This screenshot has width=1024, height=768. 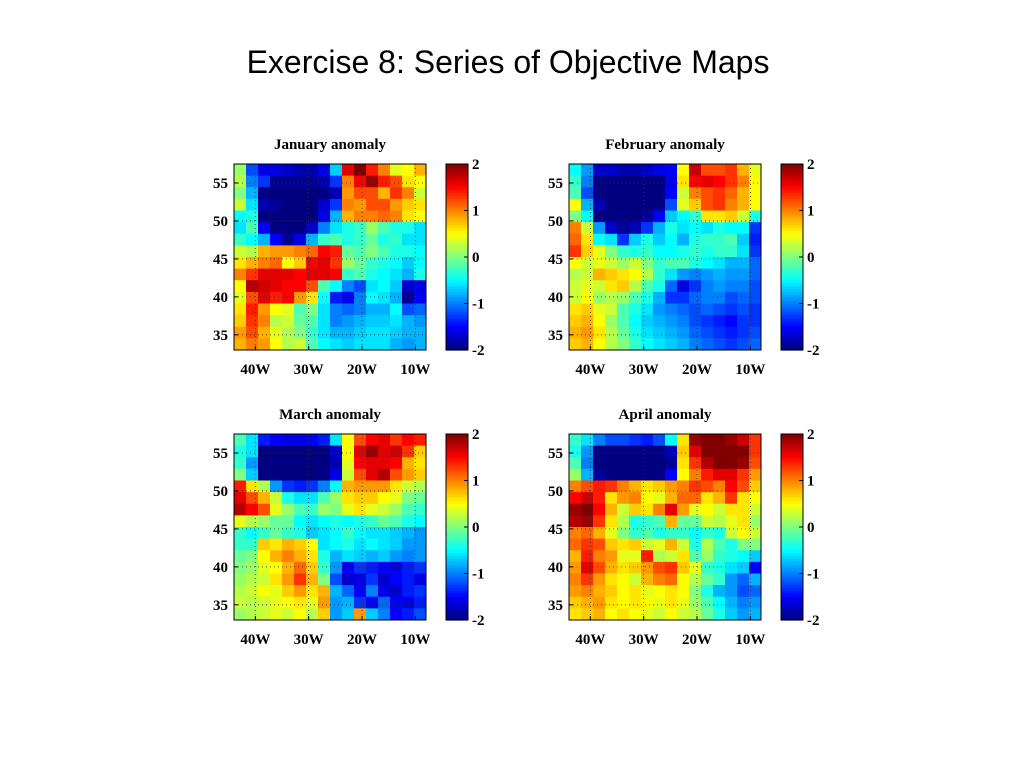 What do you see at coordinates (813, 575) in the screenshot?
I see `colorbar-tick-label: -1` at bounding box center [813, 575].